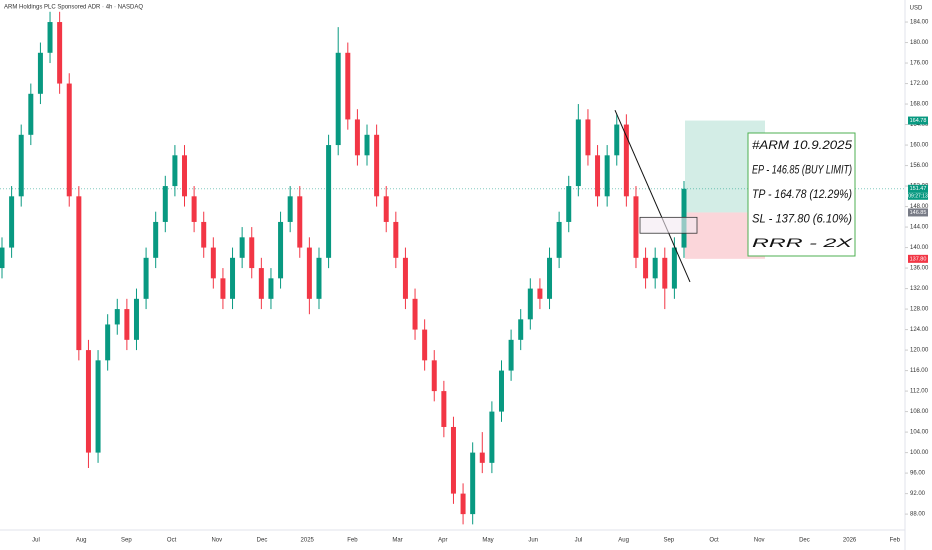 Image resolution: width=932 pixels, height=550 pixels. I want to click on y-tick-label: 124.00, so click(919, 330).